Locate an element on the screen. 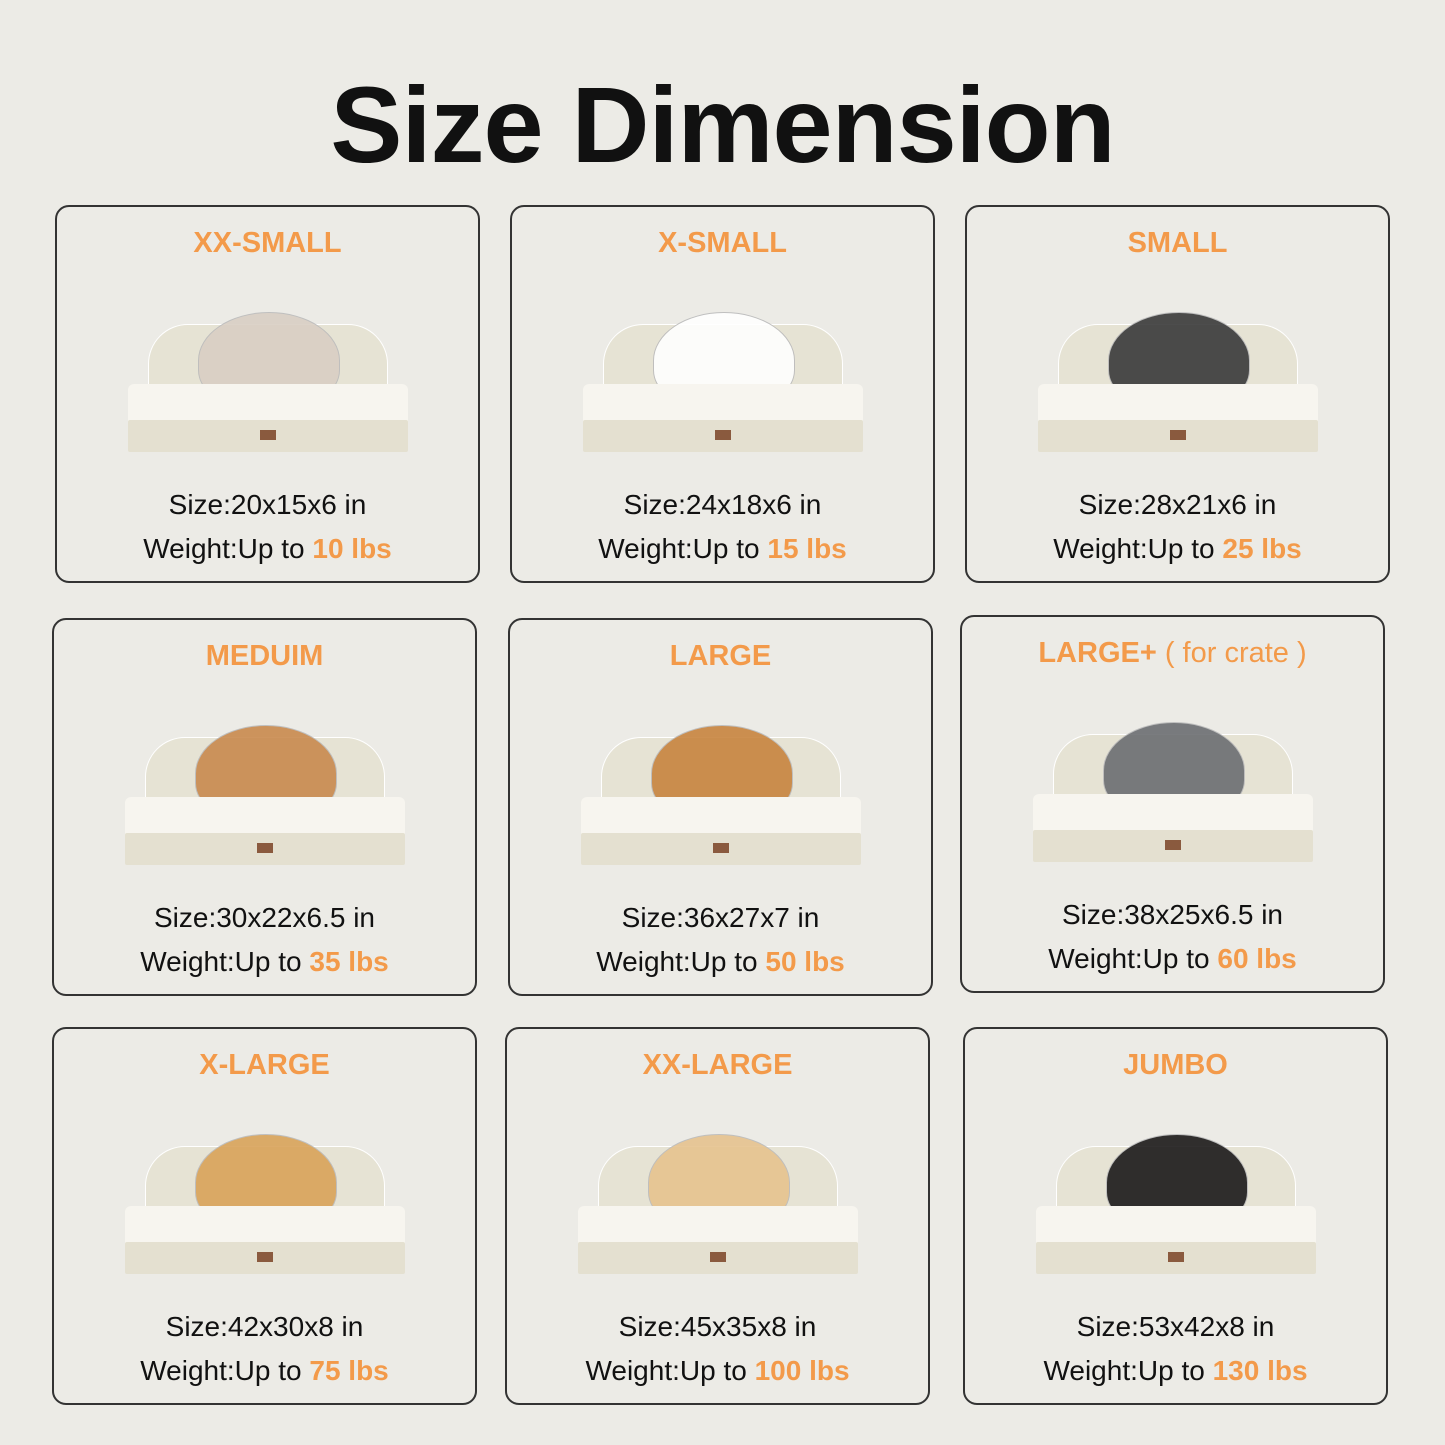 Image resolution: width=1445 pixels, height=1445 pixels. weight-text: Weight:Up to 50 lbs is located at coordinates (720, 961).